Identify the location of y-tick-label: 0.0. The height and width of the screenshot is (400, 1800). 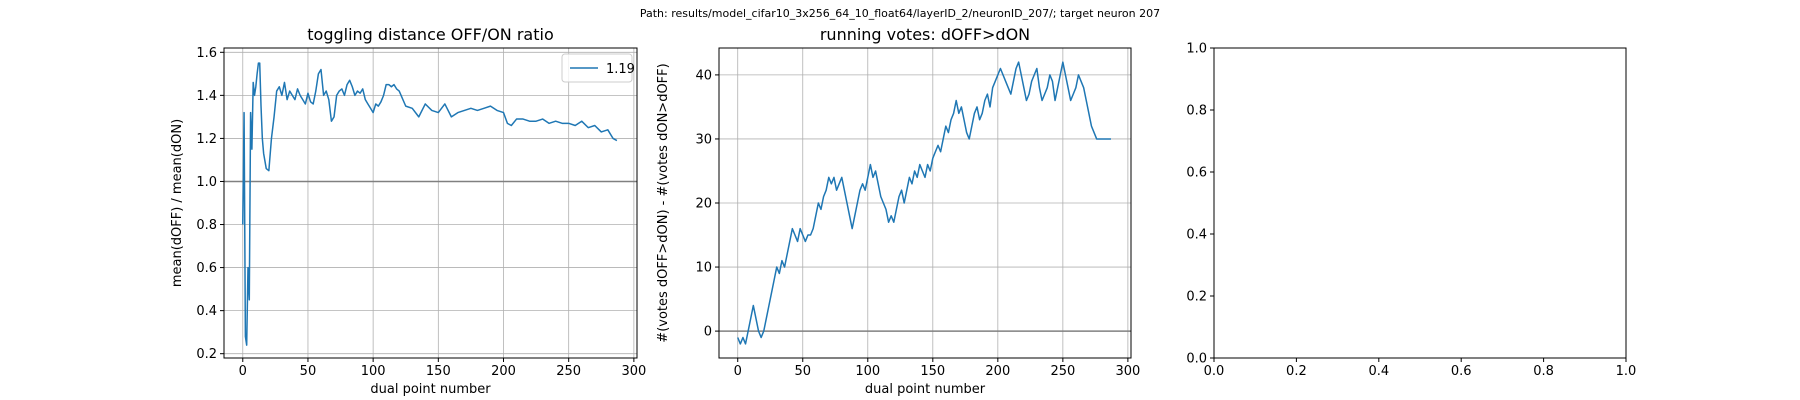
(1196, 359).